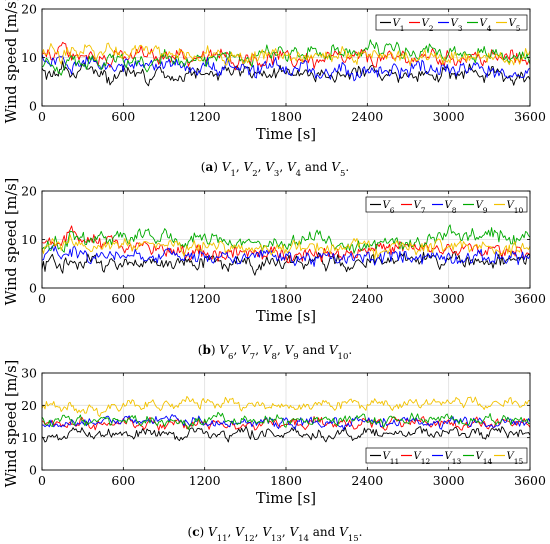 This screenshot has width=550, height=544. I want to click on legend-label-v9: V9, so click(482, 207).